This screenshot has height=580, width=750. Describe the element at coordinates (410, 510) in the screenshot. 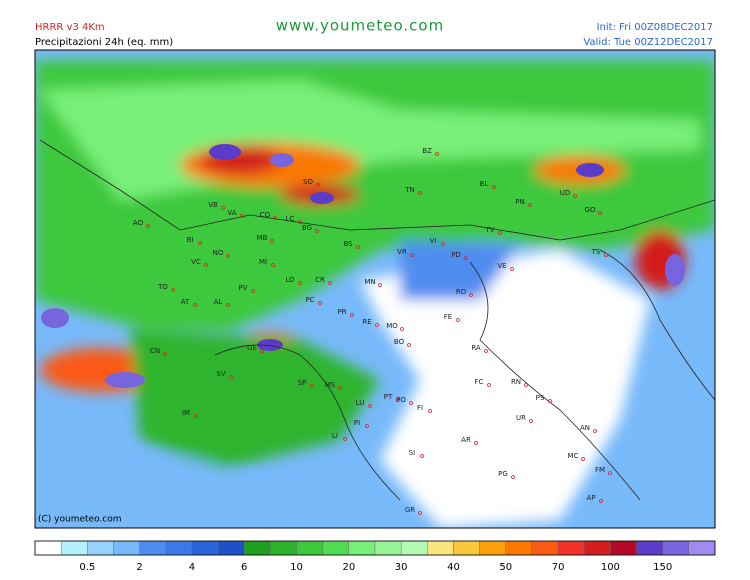

I see `place-label: GR` at that location.